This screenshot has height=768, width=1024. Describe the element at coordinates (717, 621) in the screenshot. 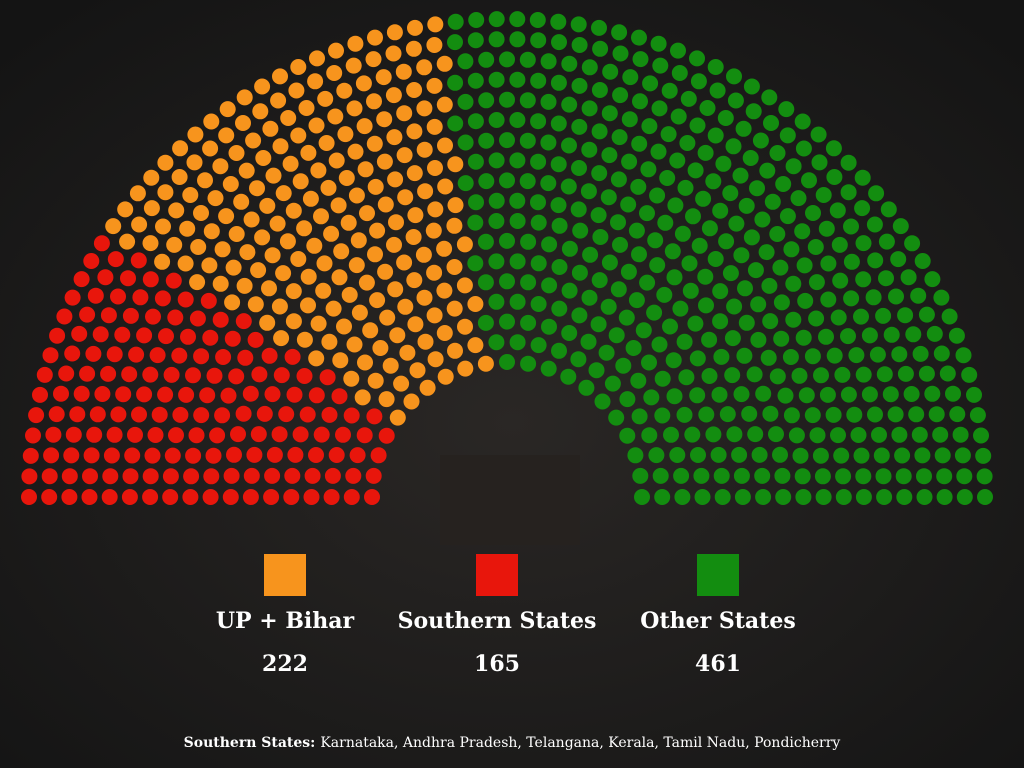

I see `legend-label: Other States` at that location.